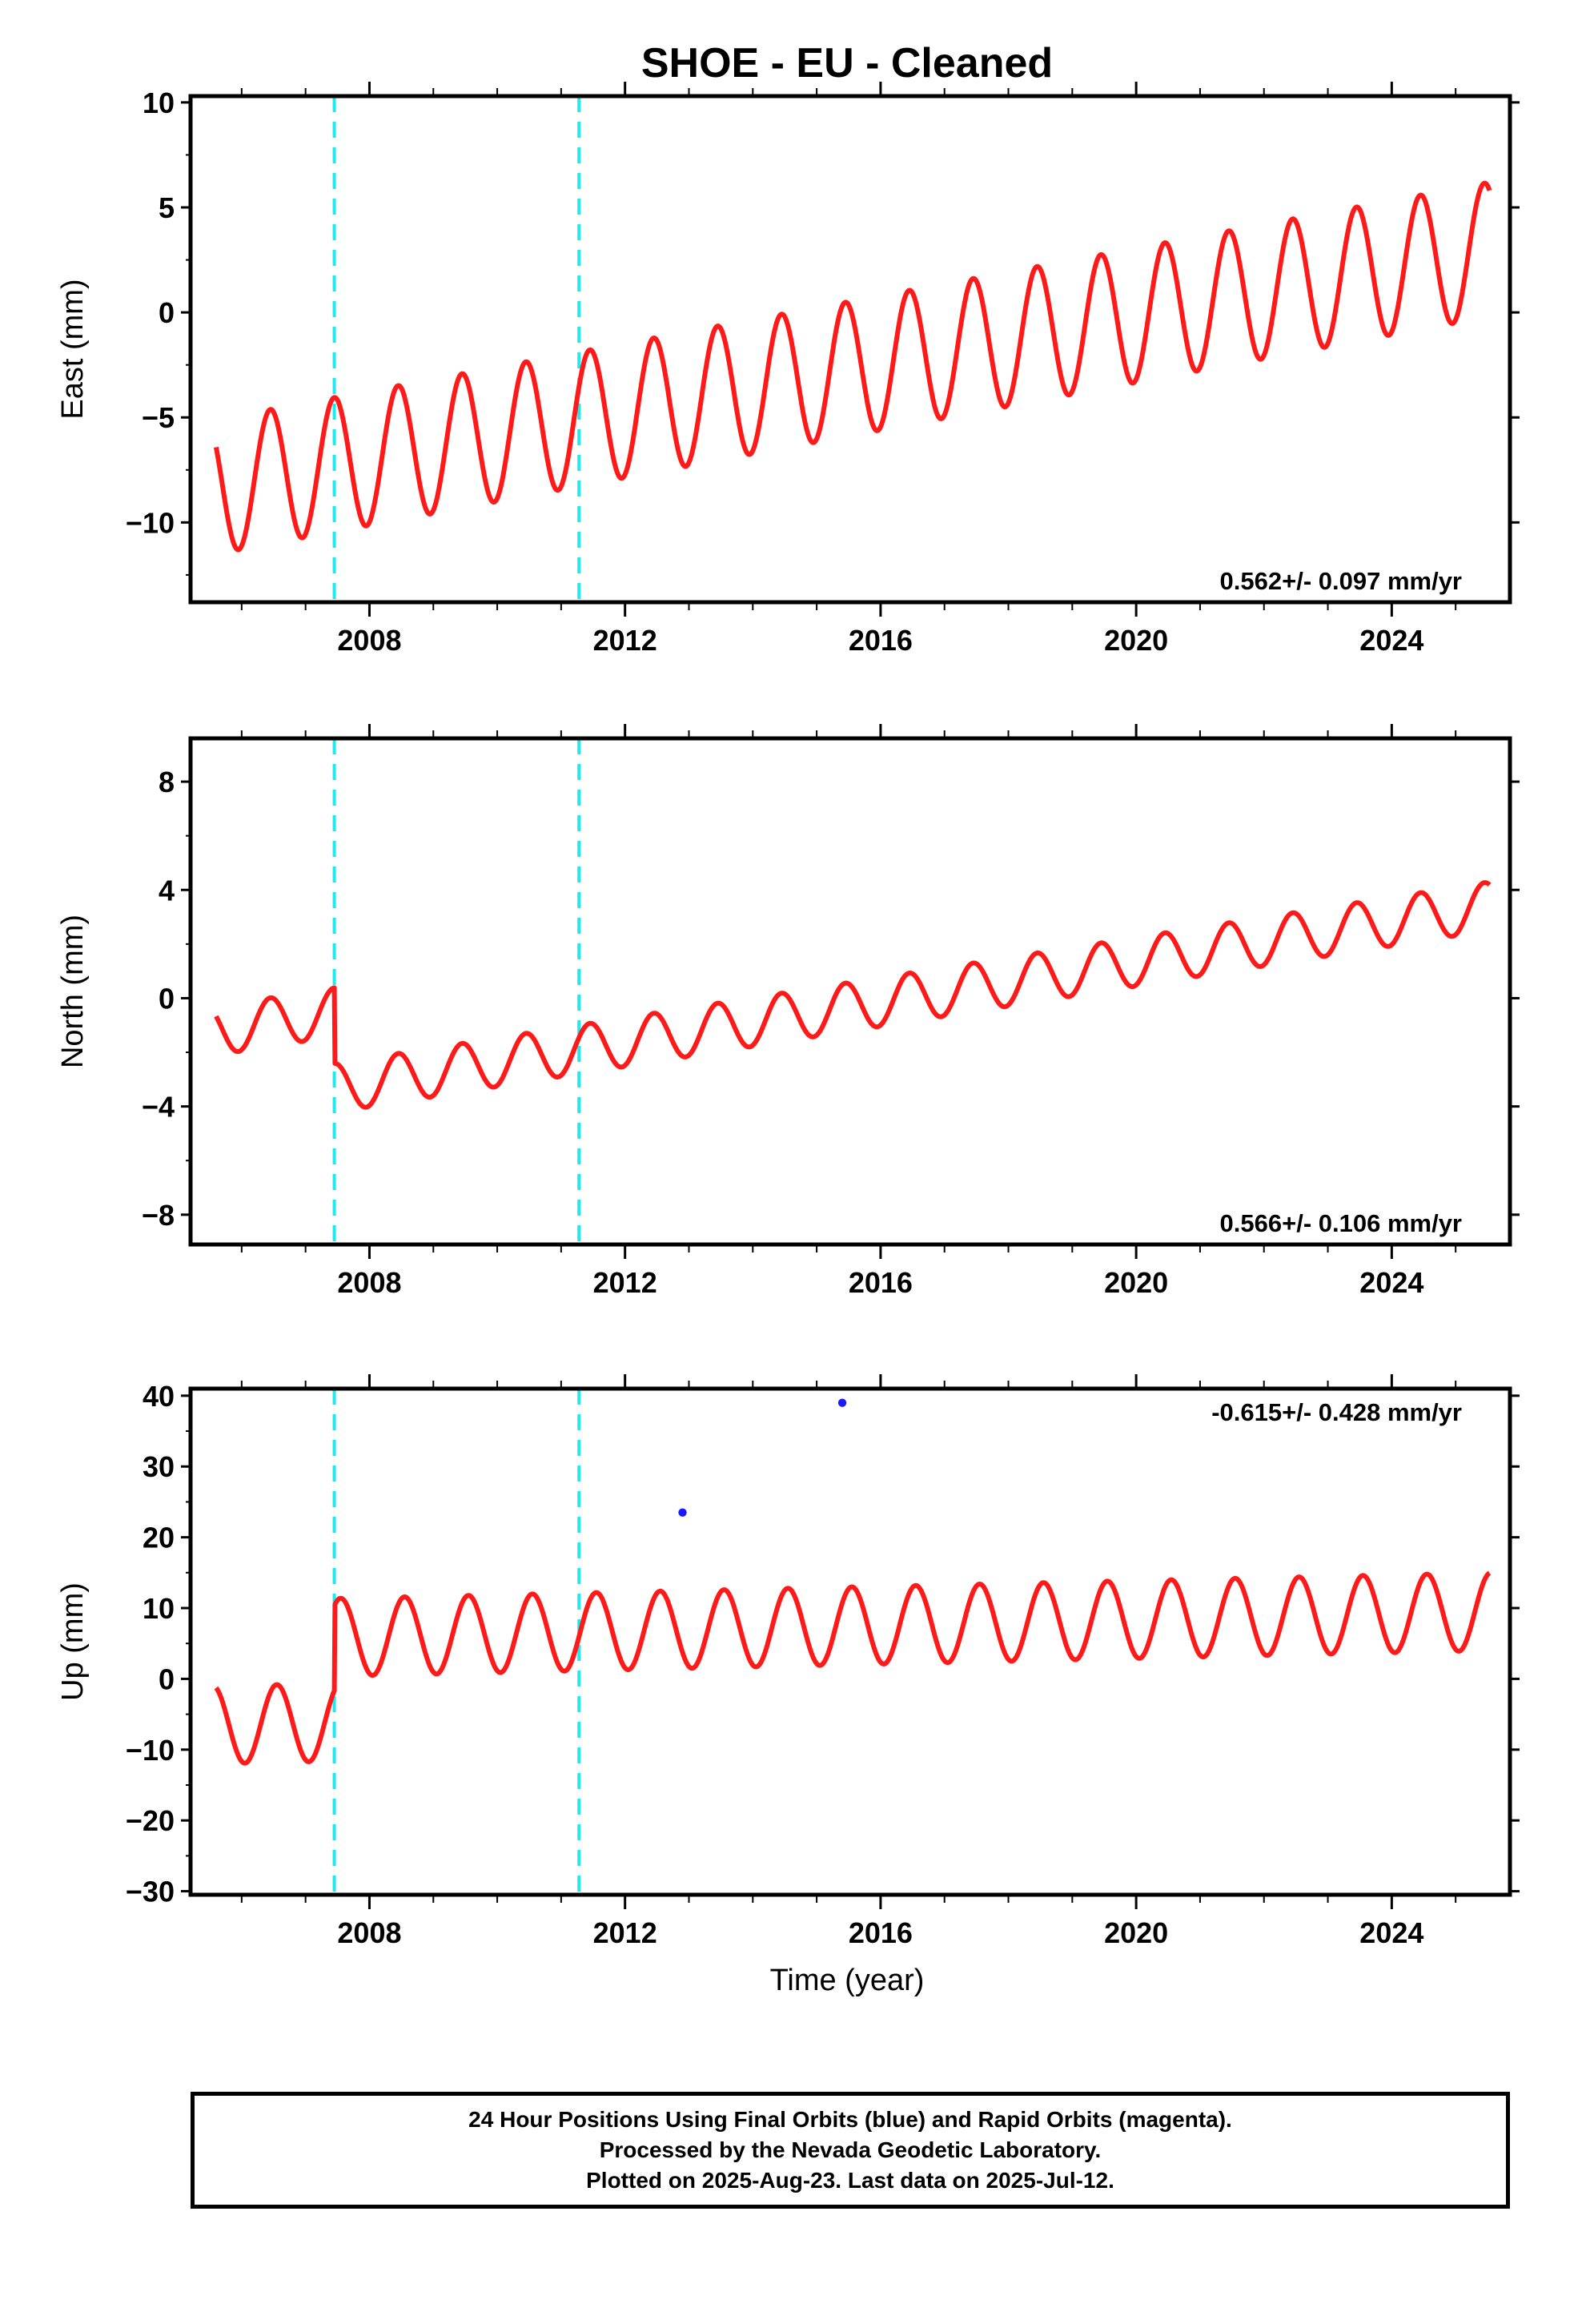 Image resolution: width=1582 pixels, height=2324 pixels. I want to click on y-axis-label: East (mm), so click(73, 349).